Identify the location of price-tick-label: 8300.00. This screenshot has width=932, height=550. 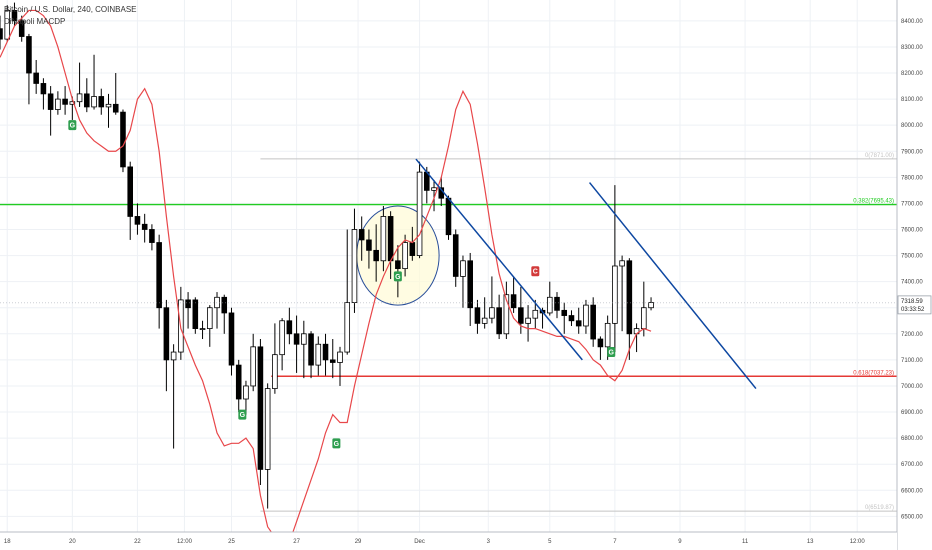
(912, 48).